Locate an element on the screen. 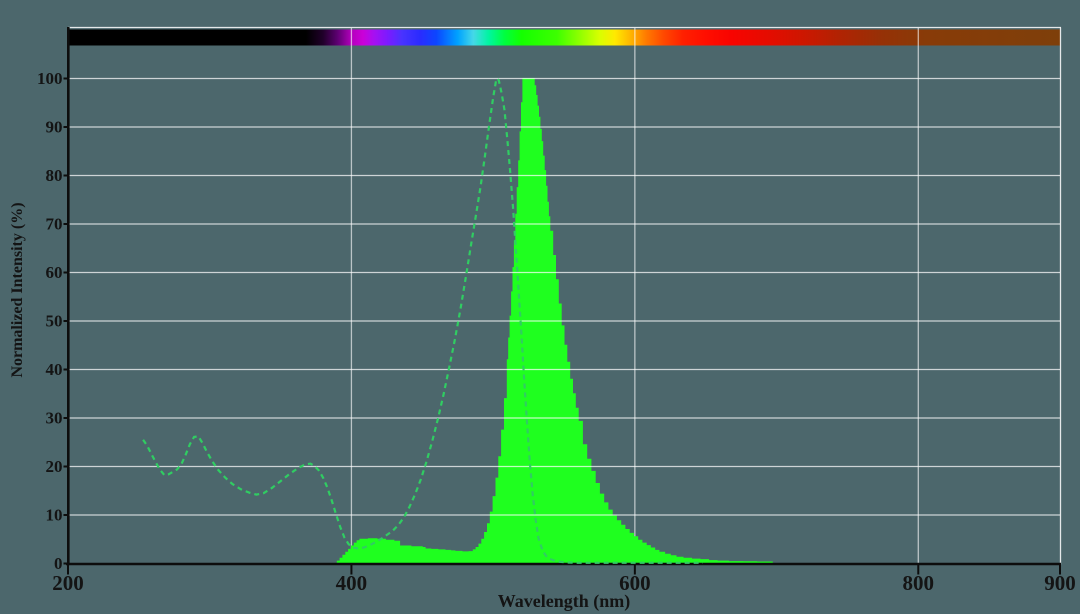 This screenshot has width=1080, height=614. x-tick-label-600: 600 is located at coordinates (635, 583).